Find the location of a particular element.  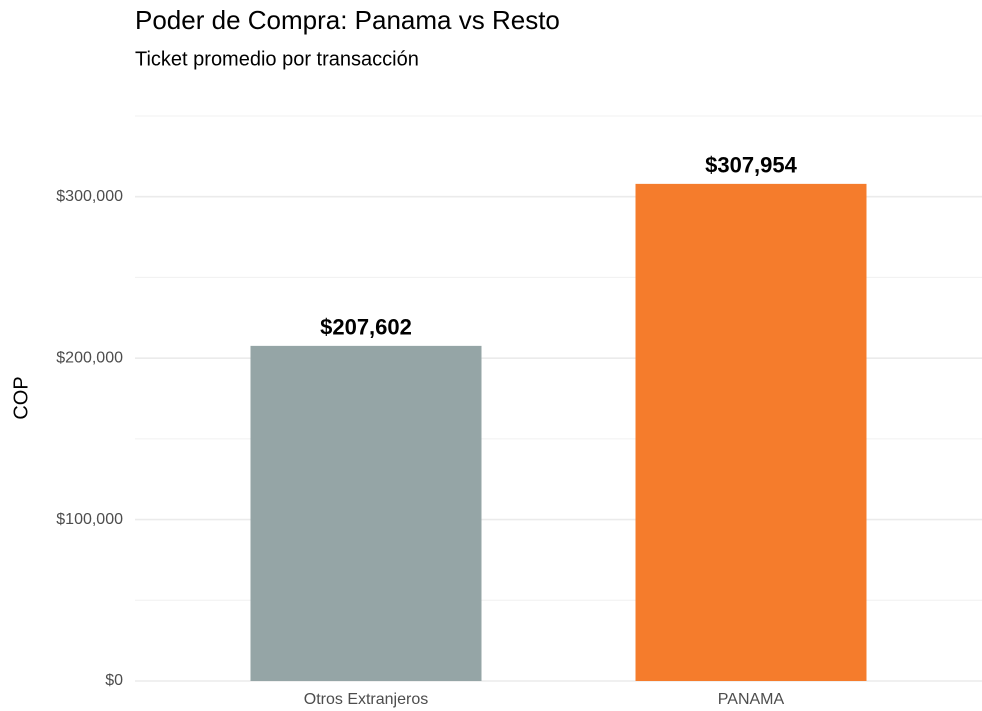

x-tick-label: Otros Extranjeros is located at coordinates (366, 699).